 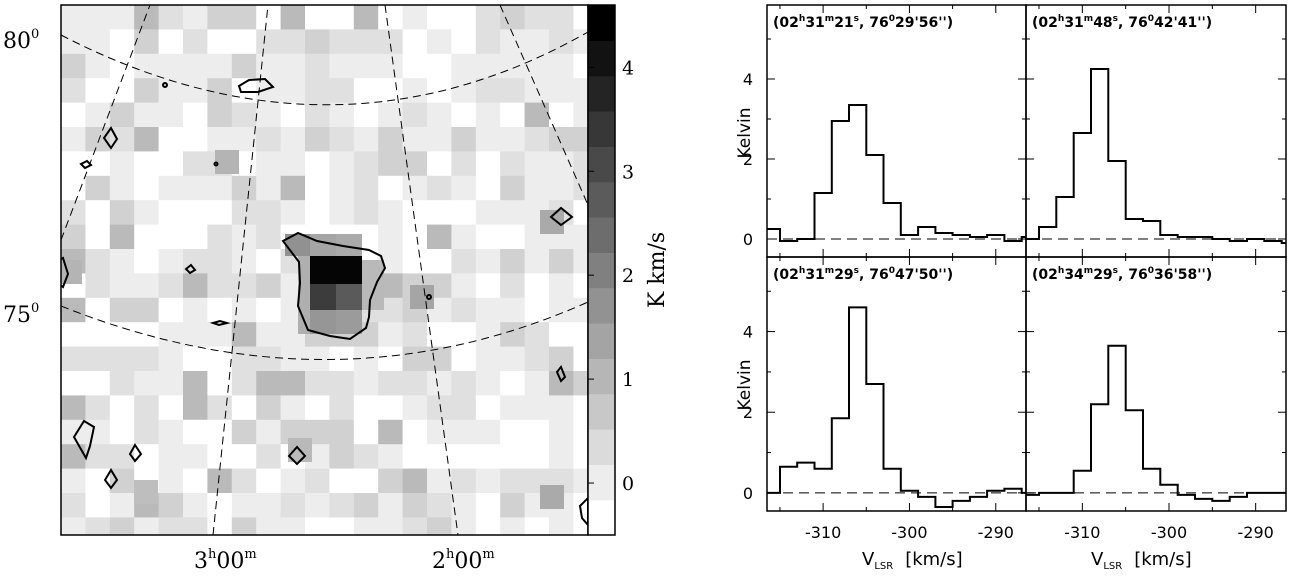 I want to click on colorbar-ticks: 0 1 2 3 4, so click(x=611, y=276).